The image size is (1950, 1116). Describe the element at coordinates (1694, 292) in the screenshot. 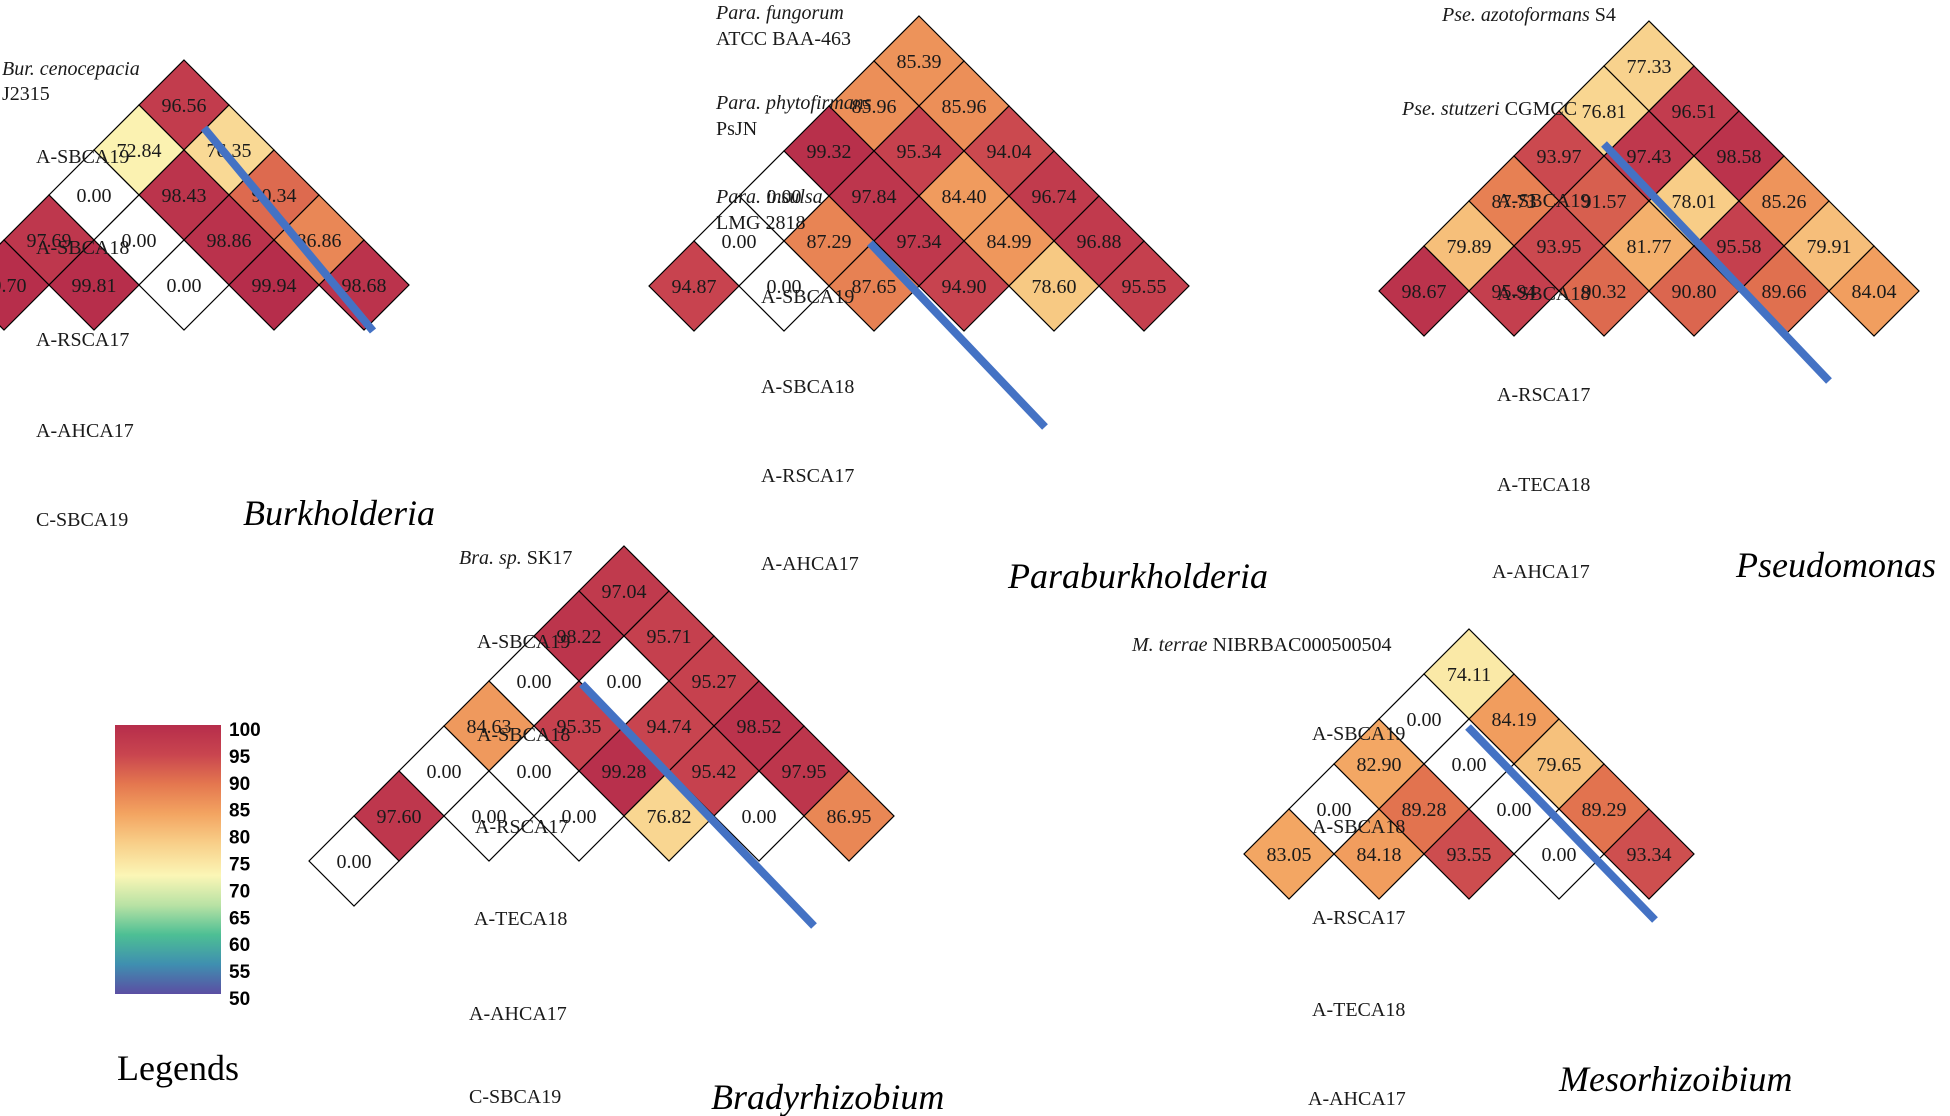

I see `cell-value-label: 90.80` at that location.